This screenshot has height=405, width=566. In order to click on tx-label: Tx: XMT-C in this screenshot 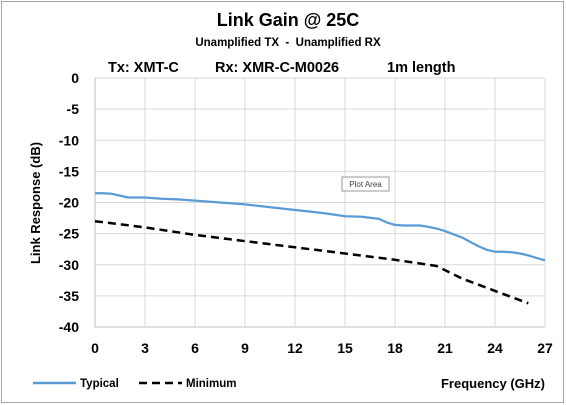, I will do `click(143, 68)`.